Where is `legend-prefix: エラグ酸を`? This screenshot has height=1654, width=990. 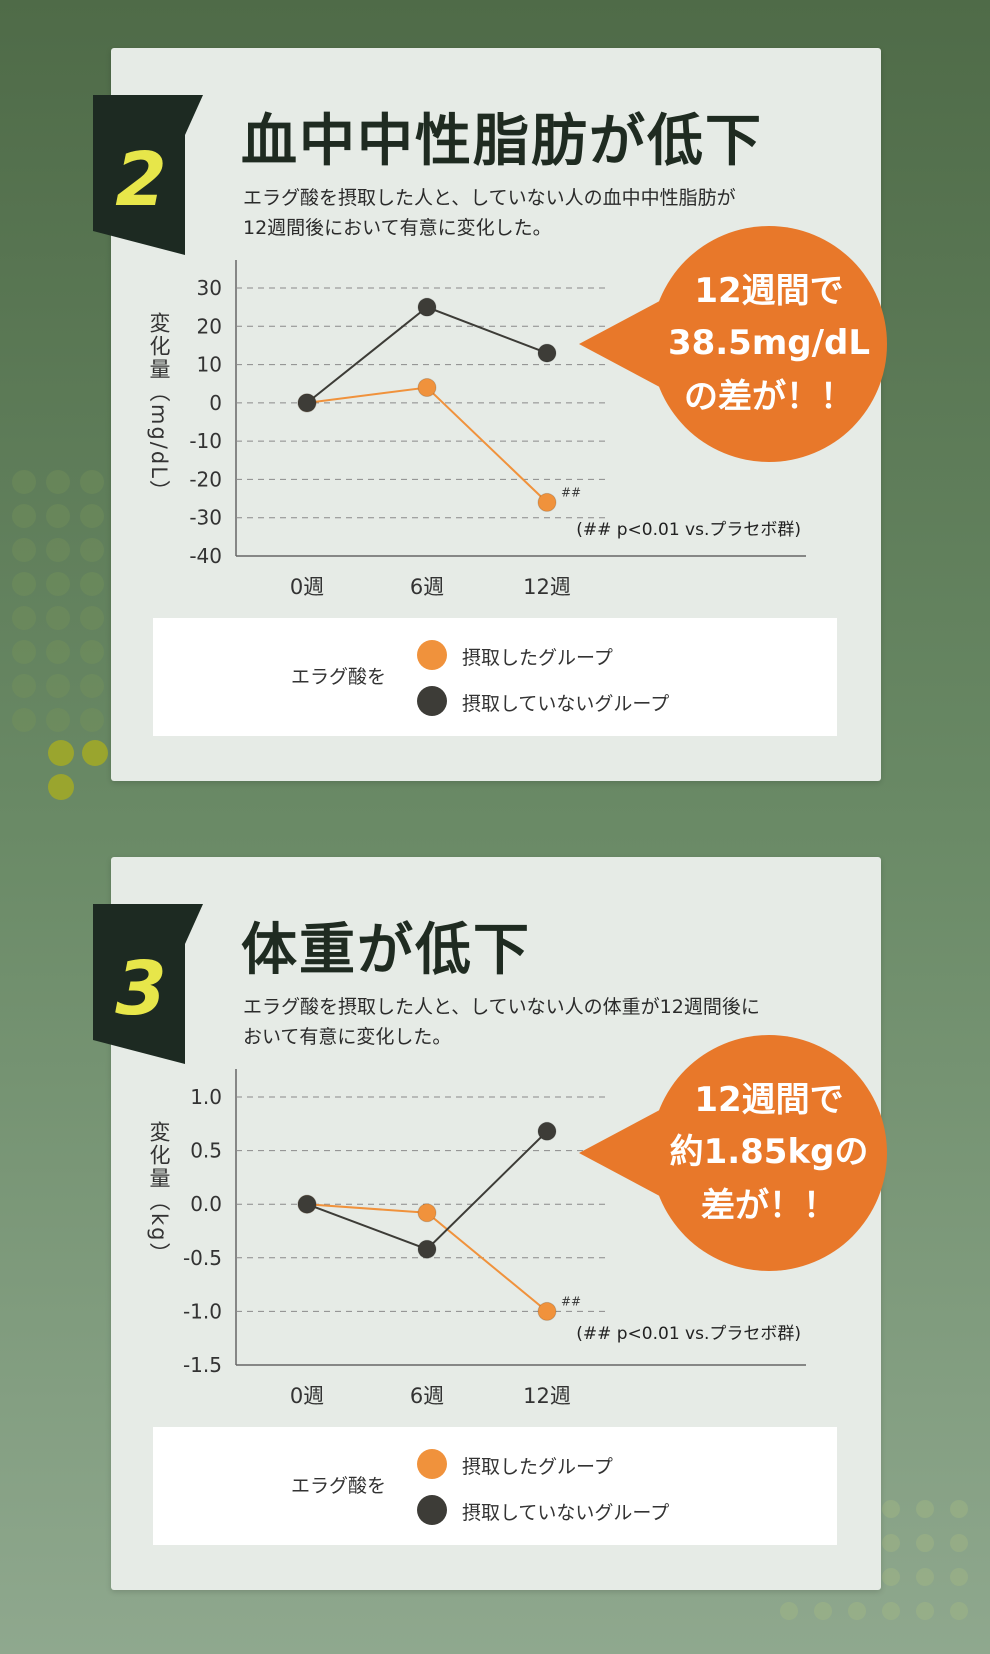
legend-prefix: エラグ酸を is located at coordinates (339, 677).